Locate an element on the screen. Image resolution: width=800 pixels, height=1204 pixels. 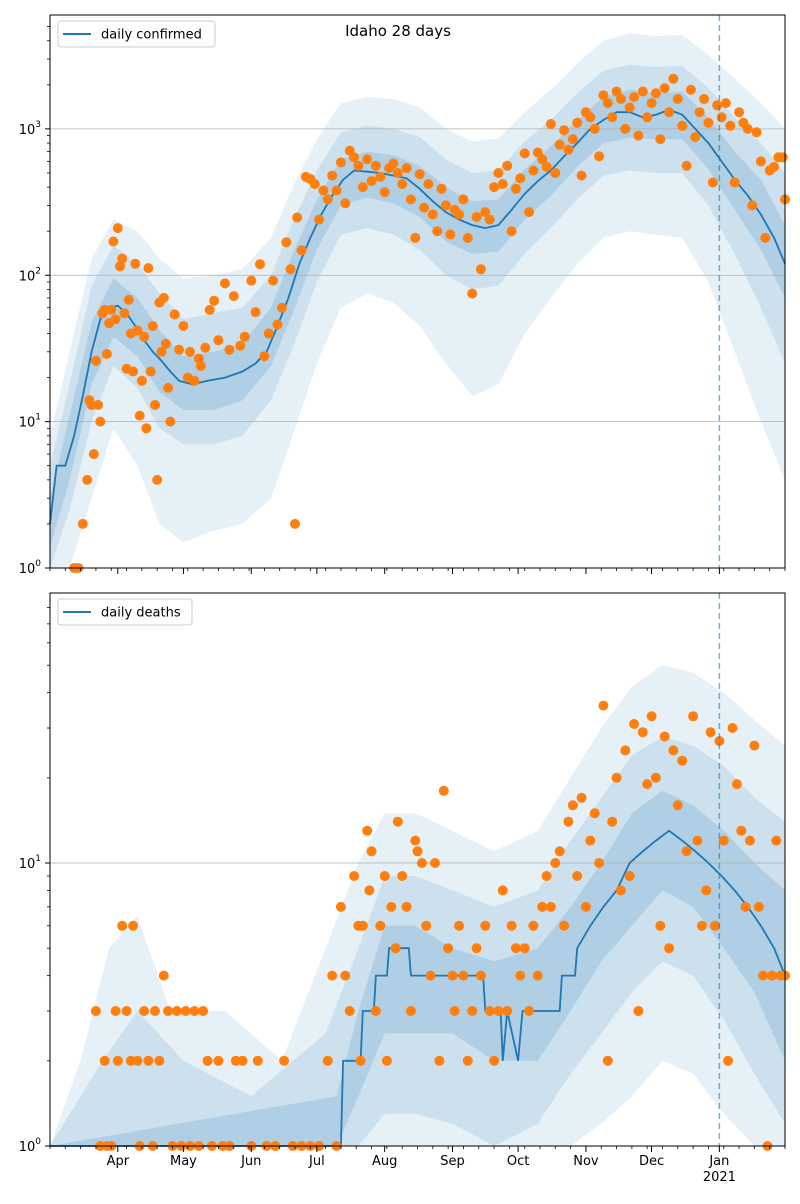
x-tick-label: Sep is located at coordinates (452, 1161).